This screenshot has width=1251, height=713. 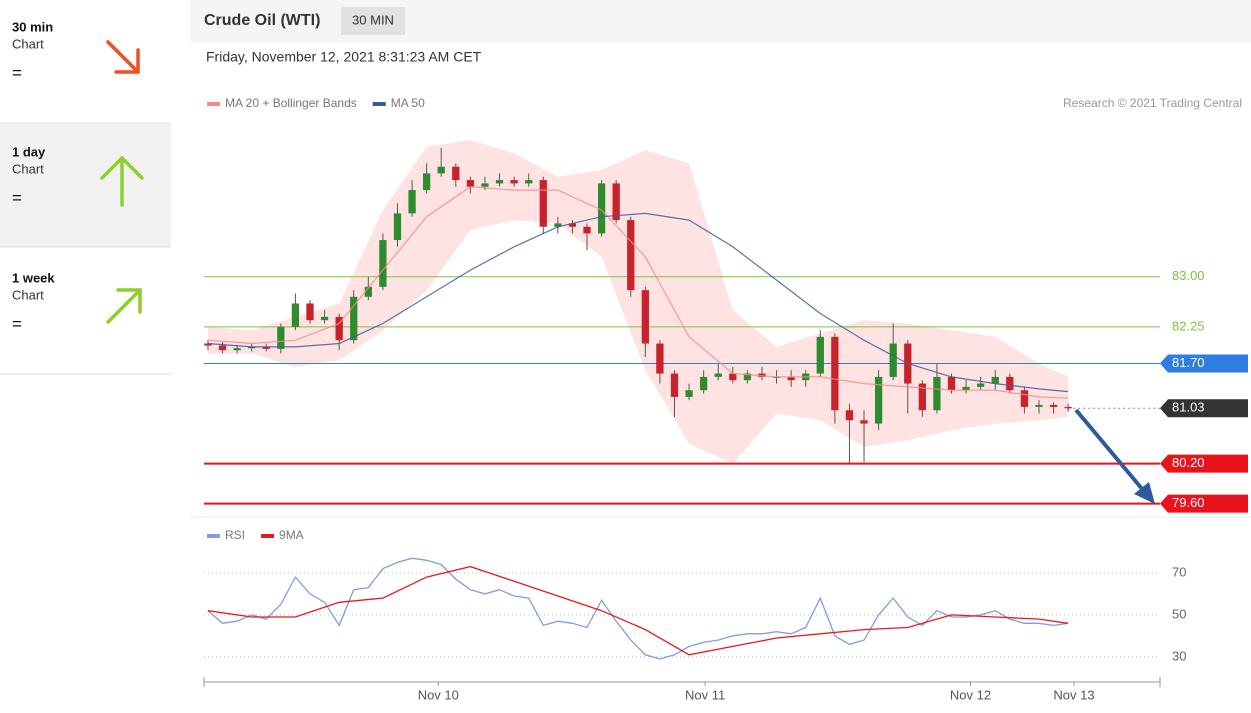 I want to click on sidebar-item: 30 min Chart =, so click(x=76, y=50).